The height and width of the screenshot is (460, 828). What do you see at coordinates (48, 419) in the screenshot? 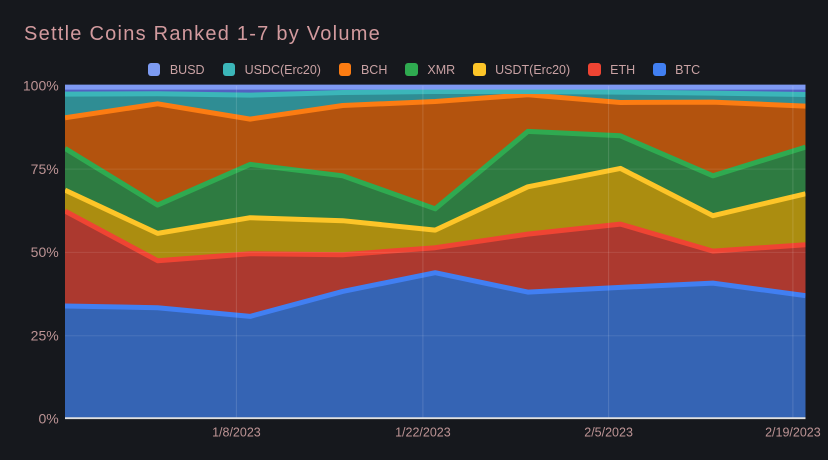
I see `svg-text: 0%` at bounding box center [48, 419].